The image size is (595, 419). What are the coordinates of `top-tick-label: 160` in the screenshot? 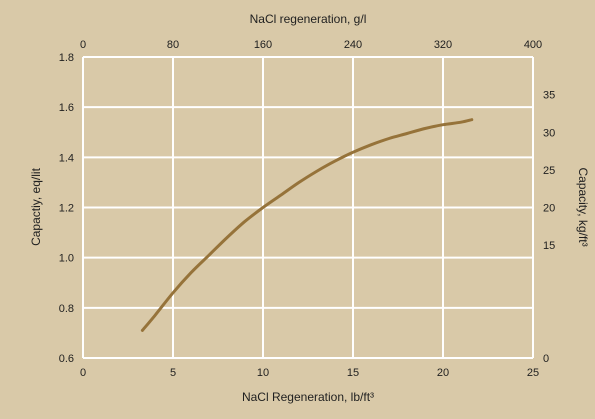 It's located at (263, 45).